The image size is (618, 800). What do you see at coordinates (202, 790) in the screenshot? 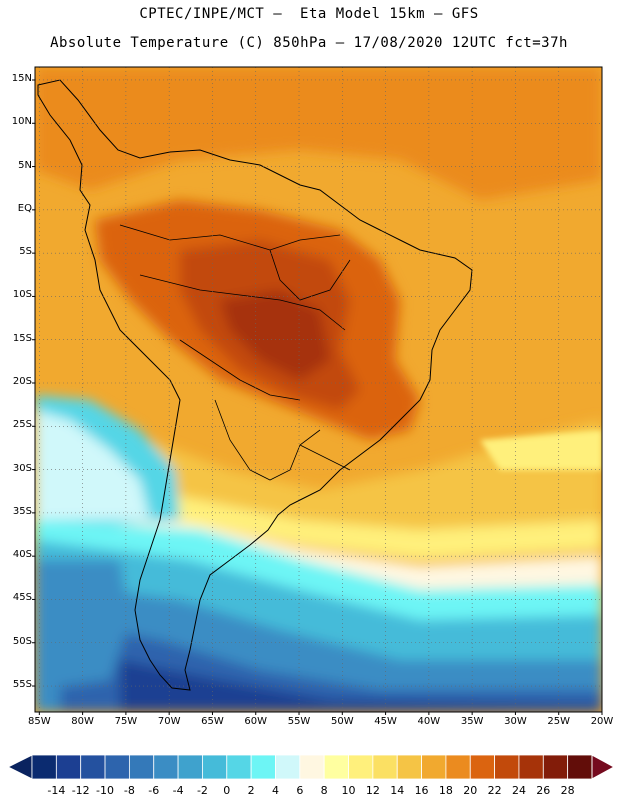
I see `colorbar-label: -2` at bounding box center [202, 790].